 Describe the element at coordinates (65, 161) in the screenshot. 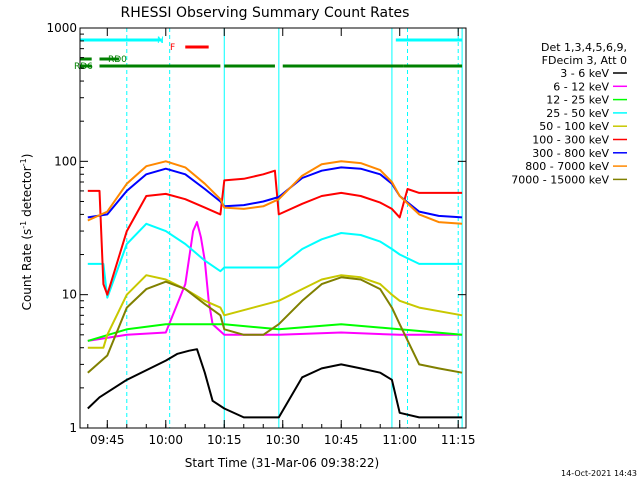

I see `y-tick-label-2: 100` at that location.